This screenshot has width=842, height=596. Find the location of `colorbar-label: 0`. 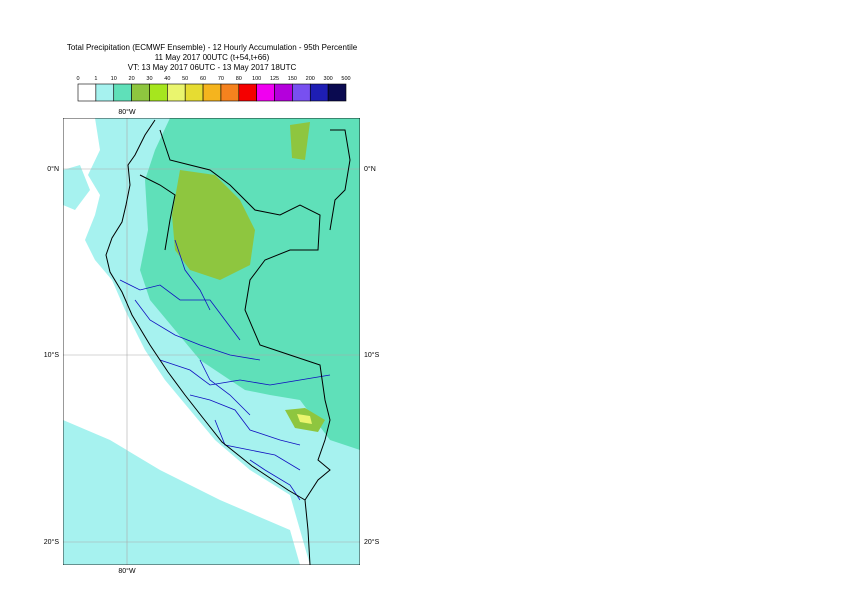

colorbar-label: 0 is located at coordinates (77, 79).